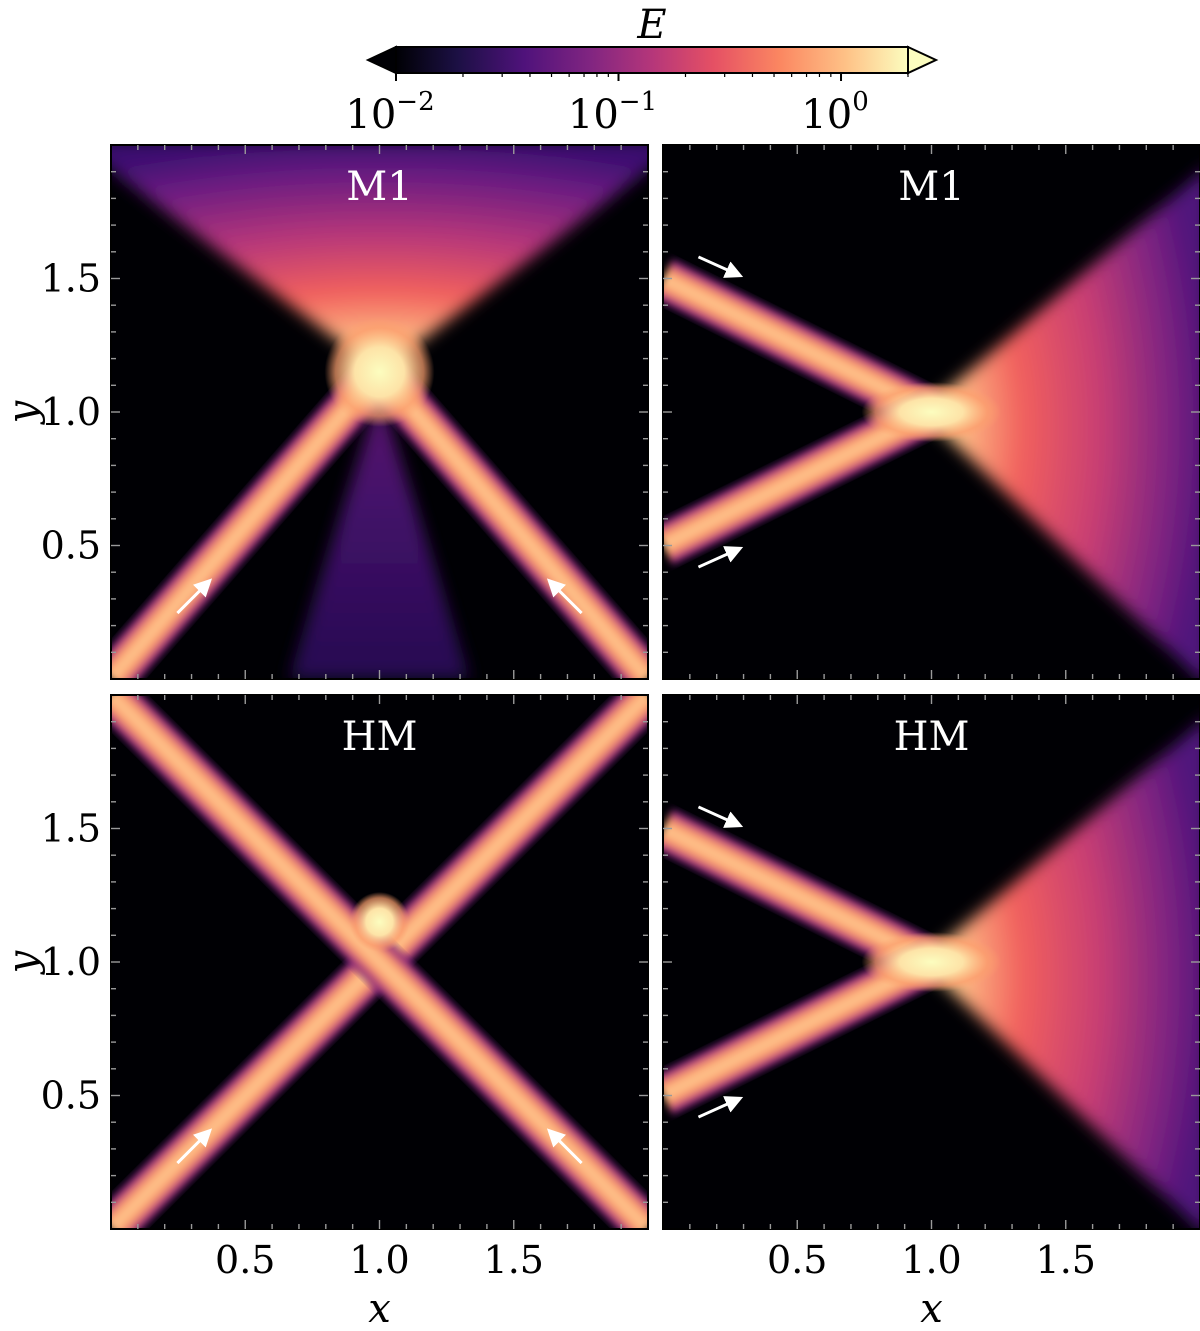 This screenshot has width=1200, height=1331. What do you see at coordinates (651, 25) in the screenshot?
I see `colorbar-label: E` at bounding box center [651, 25].